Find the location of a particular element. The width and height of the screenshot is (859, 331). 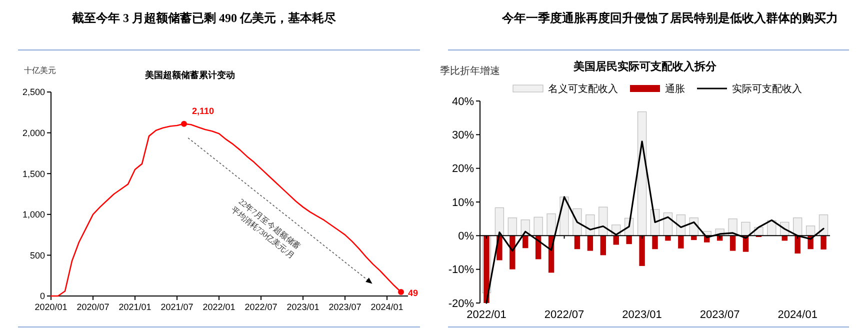

y-tick-label: 40% is located at coordinates (463, 102).